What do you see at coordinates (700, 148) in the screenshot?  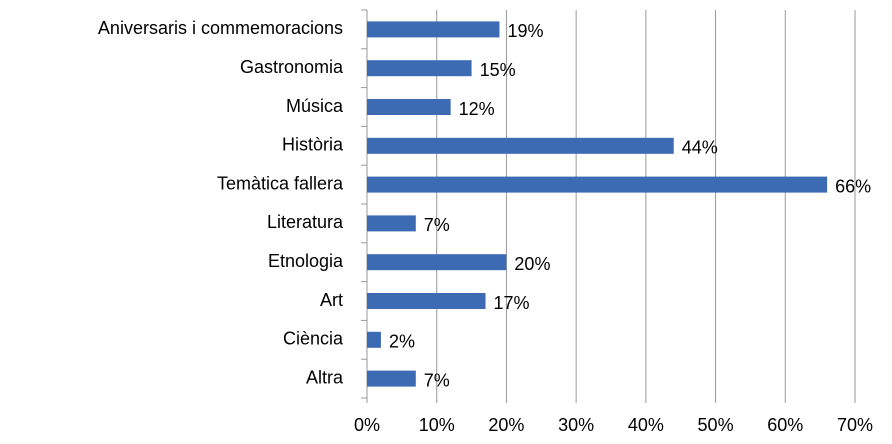 I see `data-label: 44%` at bounding box center [700, 148].